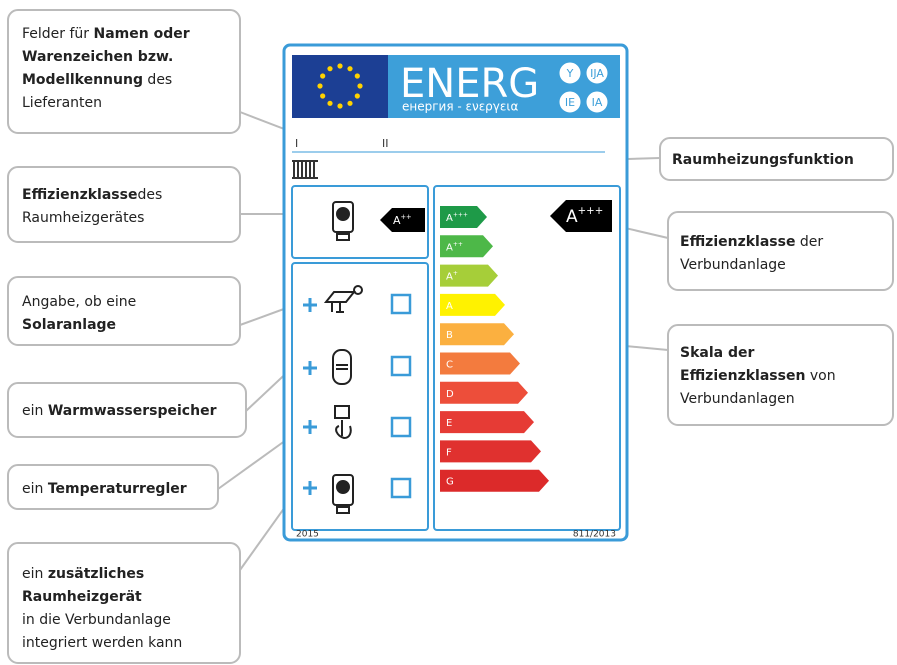  I want to click on callout-text: Skala der, so click(717, 353).